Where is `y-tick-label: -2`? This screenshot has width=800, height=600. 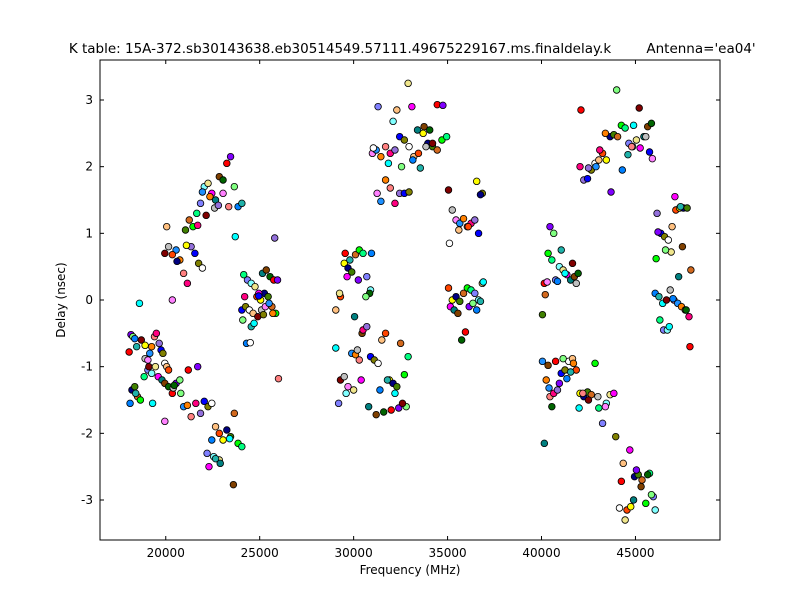 y-tick-label: -2 is located at coordinates (87, 433).